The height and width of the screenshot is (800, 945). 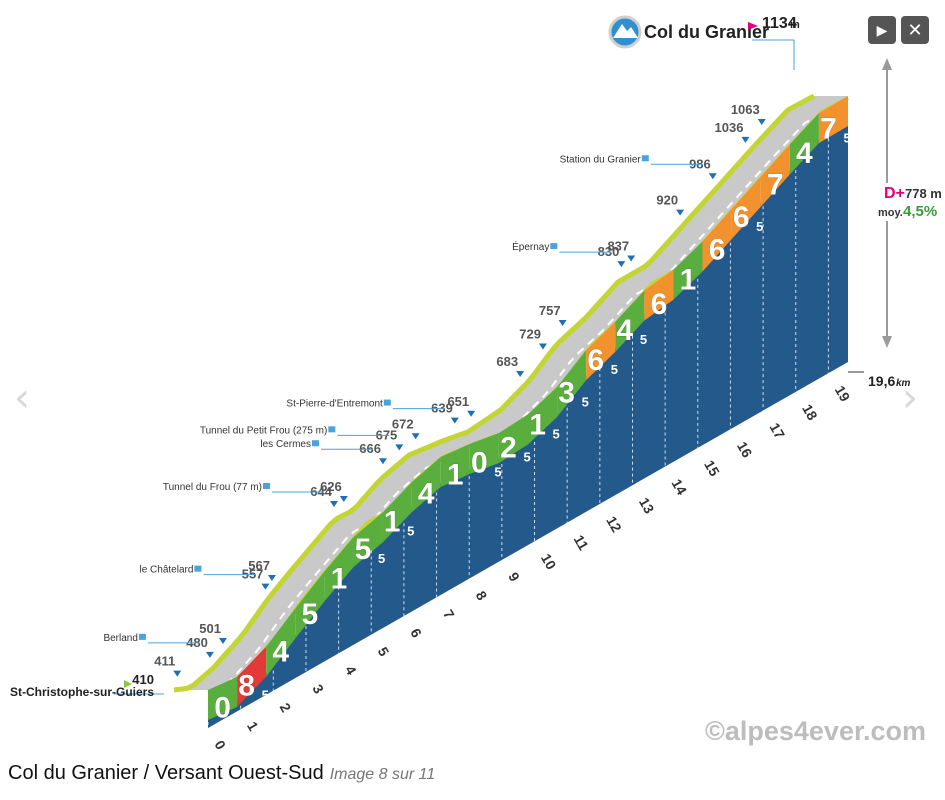 I want to click on summit-flag-icon, so click(x=753, y=26).